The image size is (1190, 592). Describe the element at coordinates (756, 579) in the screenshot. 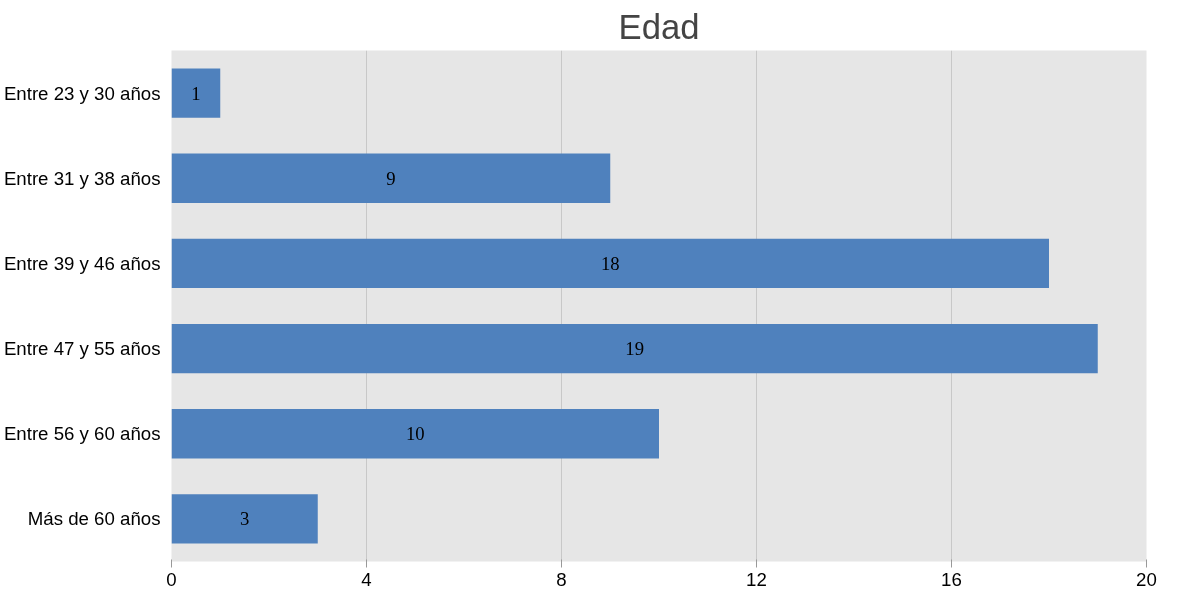

I see `x-tick-label: 12` at that location.